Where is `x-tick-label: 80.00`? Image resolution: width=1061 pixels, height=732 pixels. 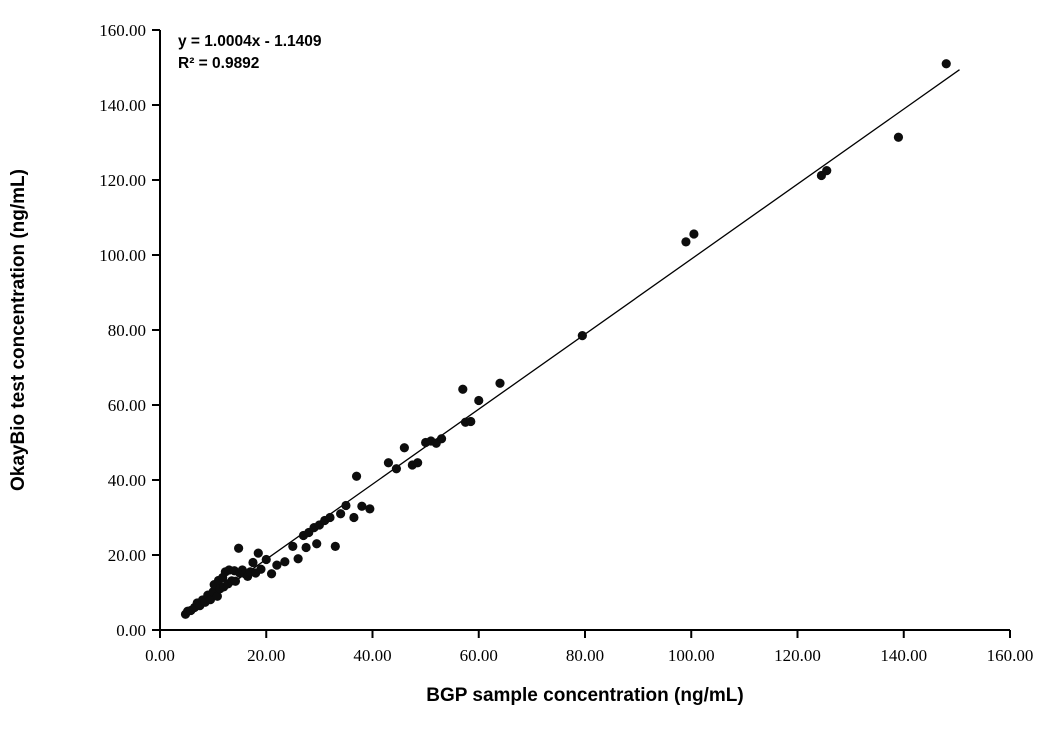
x-tick-label: 80.00 is located at coordinates (585, 655).